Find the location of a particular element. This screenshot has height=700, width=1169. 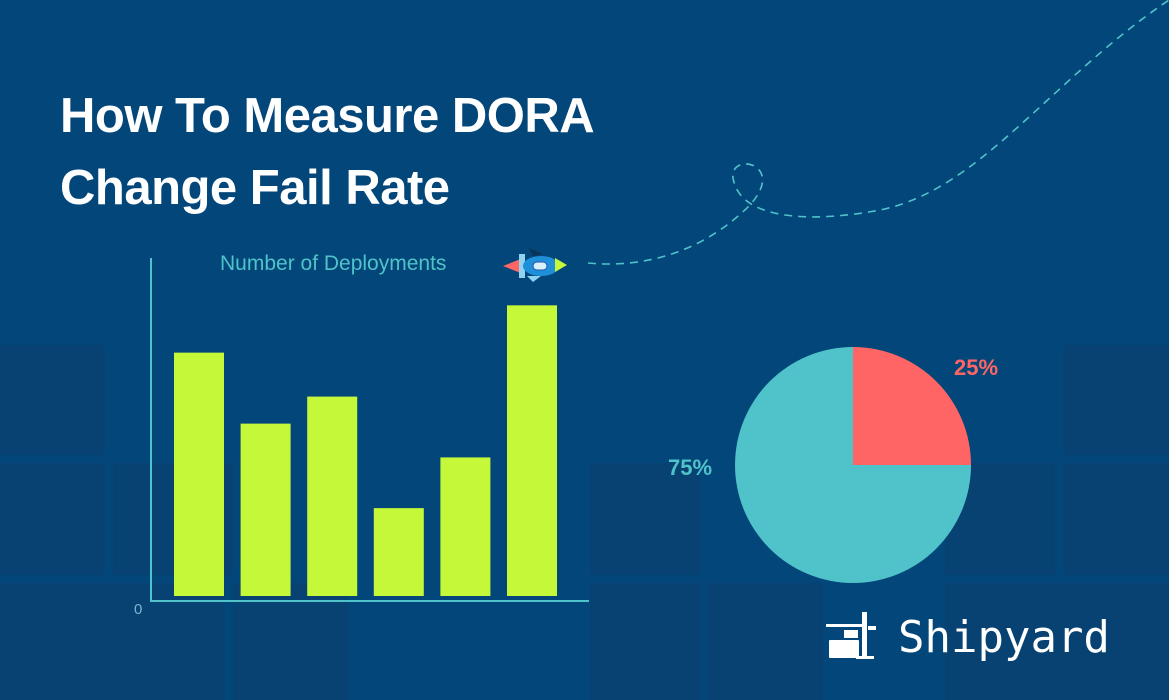

title-line-2: Change Fail Rate is located at coordinates (255, 188).